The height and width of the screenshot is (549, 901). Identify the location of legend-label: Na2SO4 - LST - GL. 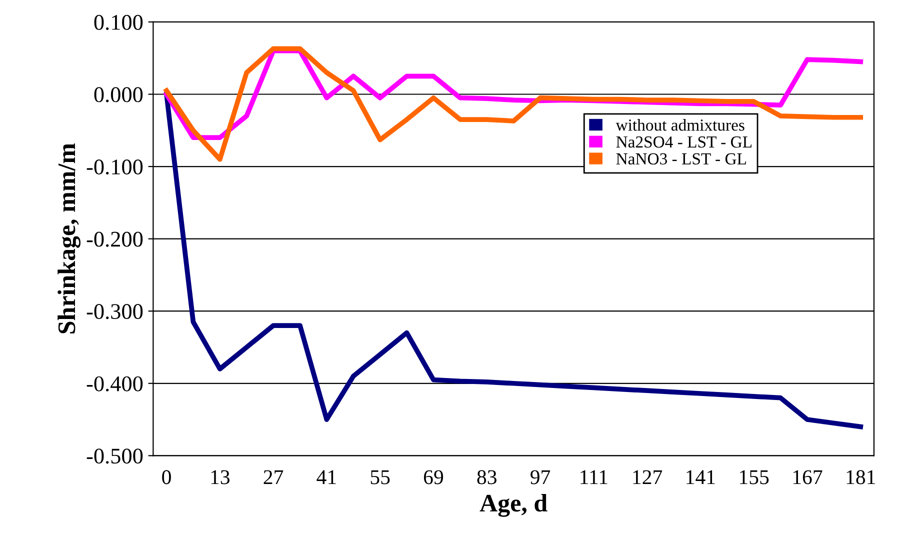
(684, 142).